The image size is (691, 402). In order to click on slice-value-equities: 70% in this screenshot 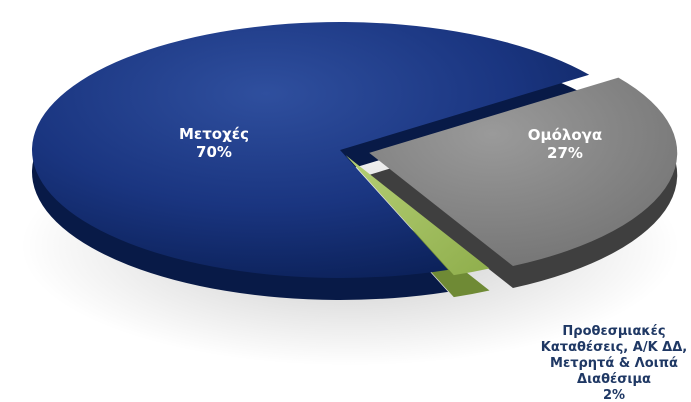, I will do `click(214, 152)`.